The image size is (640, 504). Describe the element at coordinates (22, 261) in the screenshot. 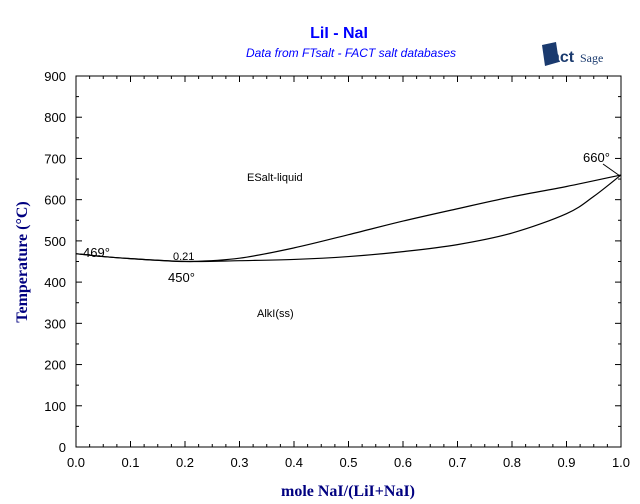

I see `y-axis-label: Temperature (°C)` at that location.